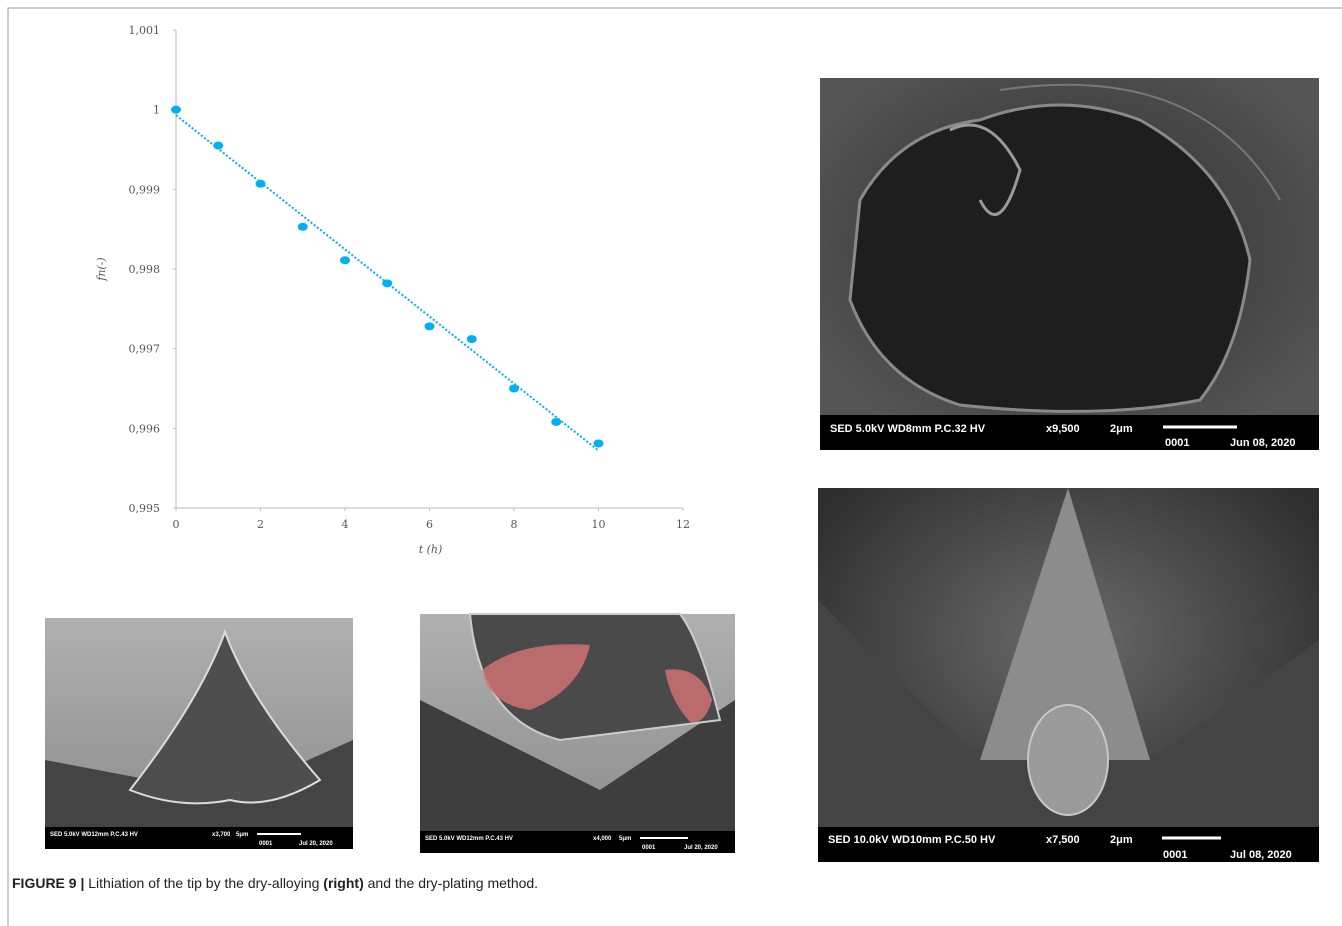 Image resolution: width=1342 pixels, height=926 pixels. Describe the element at coordinates (145, 189) in the screenshot. I see `y-tick-label: 0,999` at that location.